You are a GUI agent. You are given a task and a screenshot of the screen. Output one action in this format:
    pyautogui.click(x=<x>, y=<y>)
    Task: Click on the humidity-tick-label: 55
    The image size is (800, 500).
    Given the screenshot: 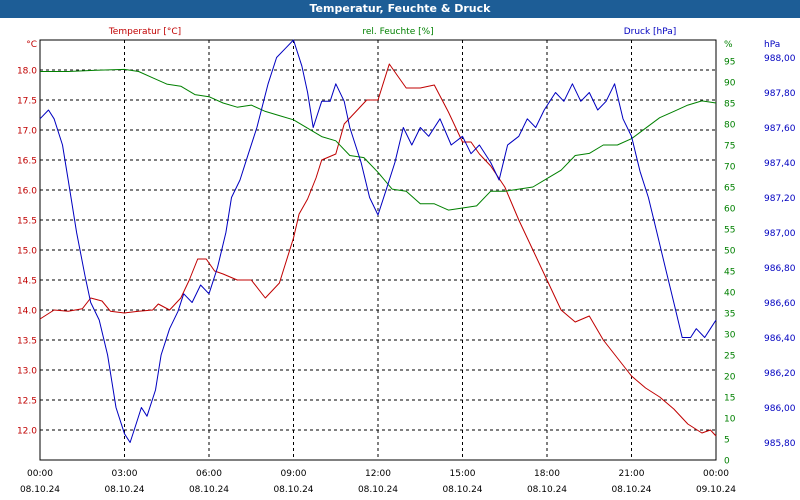 What is the action you would take?
    pyautogui.click(x=729, y=231)
    